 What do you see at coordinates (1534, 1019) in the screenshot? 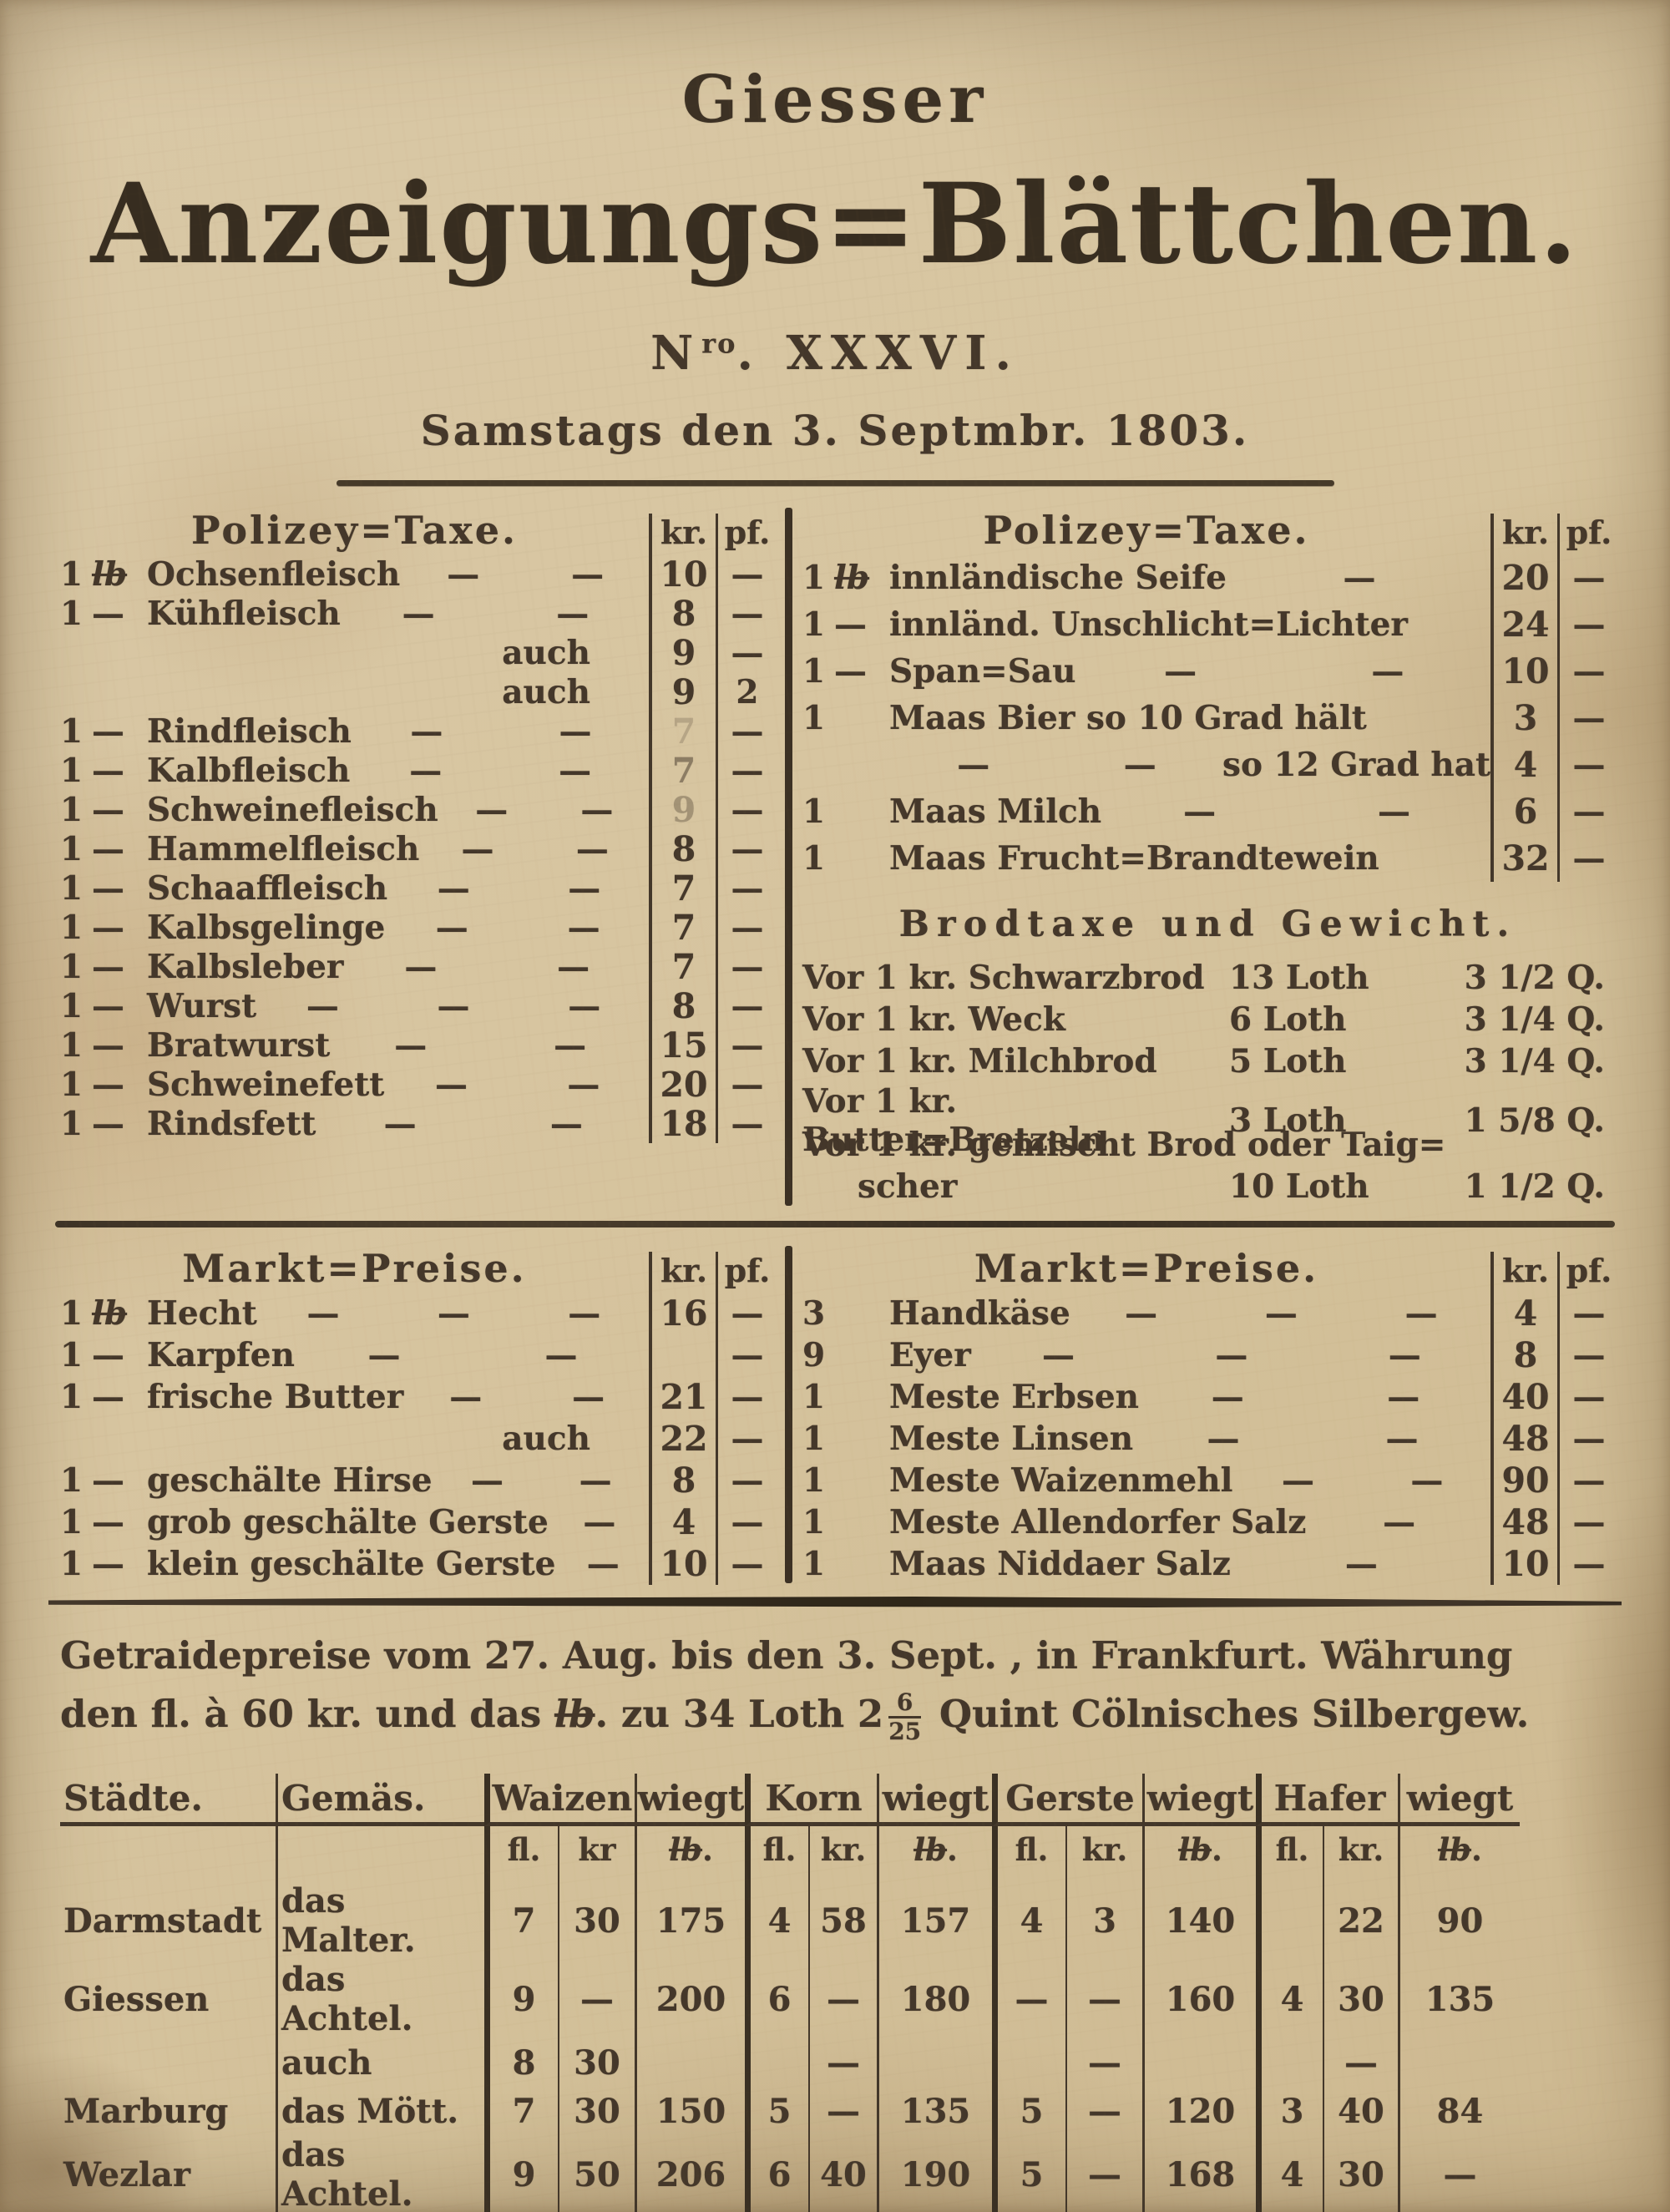
I see `brod-quint-value: 3 1/4 Q.` at bounding box center [1534, 1019].